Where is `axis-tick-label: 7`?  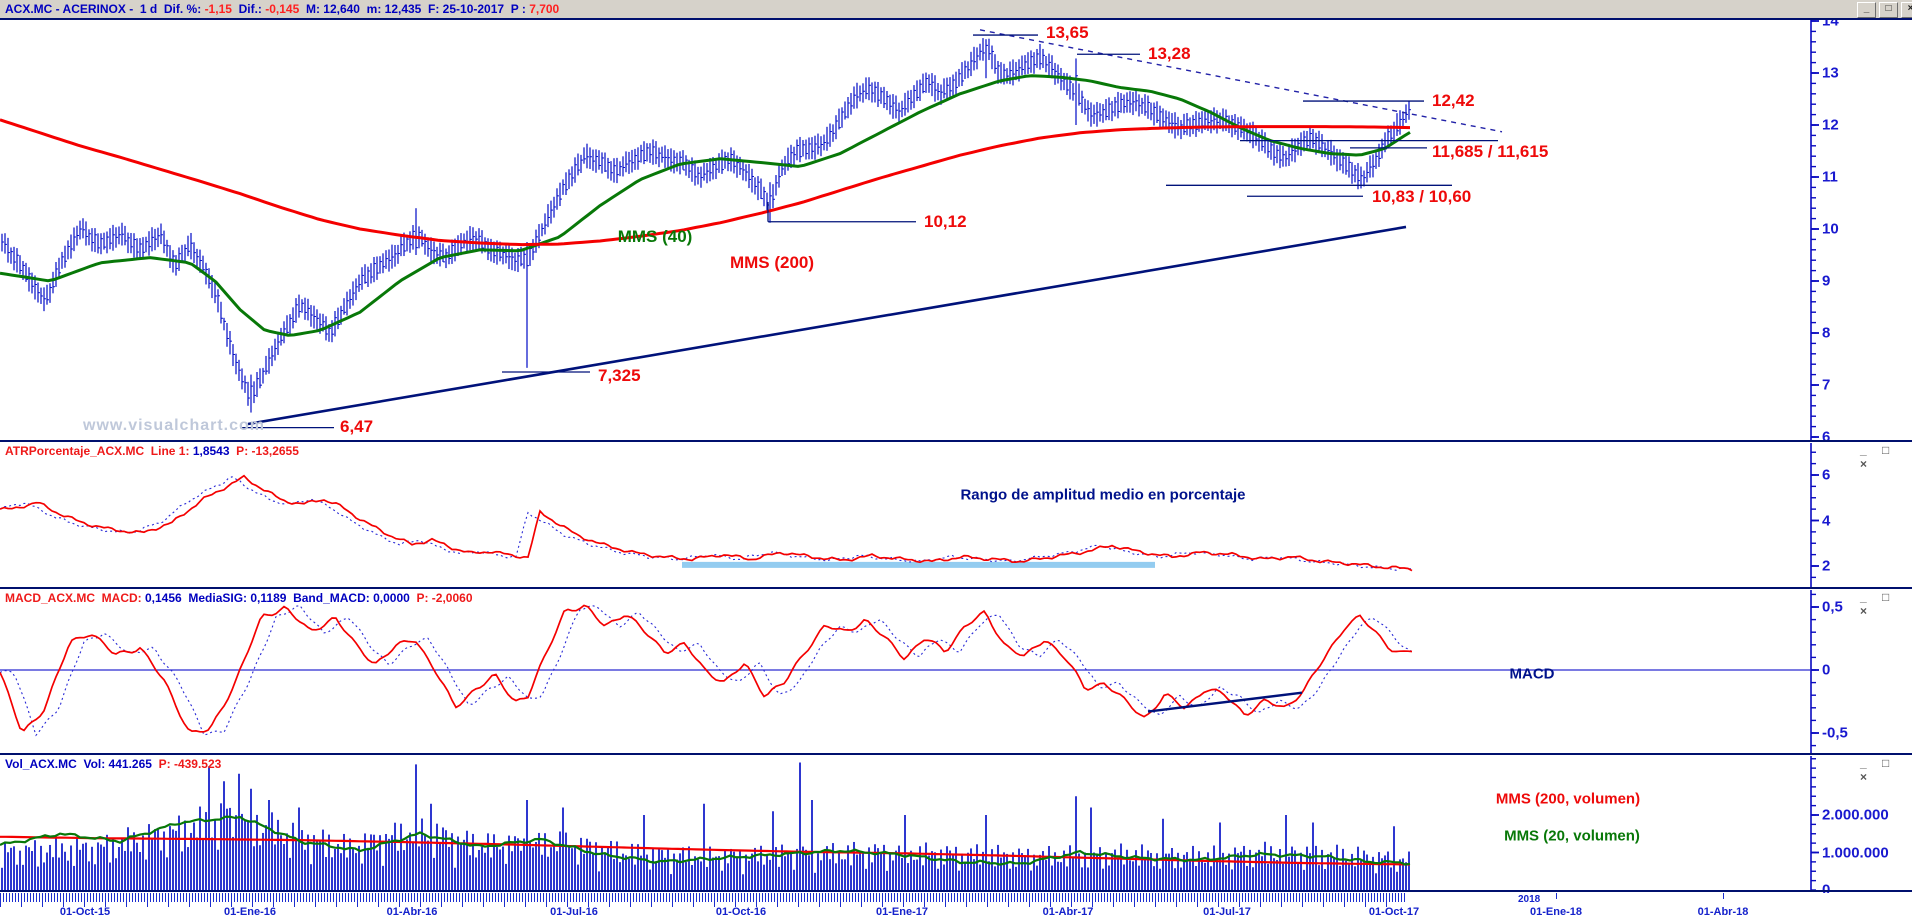 axis-tick-label: 7 is located at coordinates (1826, 385).